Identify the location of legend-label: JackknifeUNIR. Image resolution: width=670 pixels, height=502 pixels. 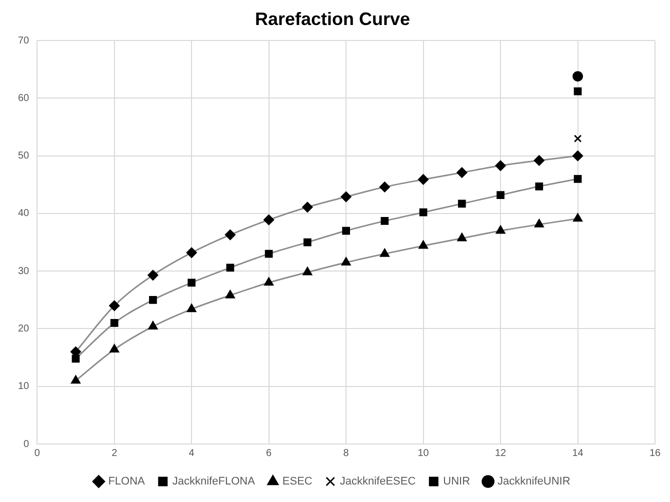
(534, 482).